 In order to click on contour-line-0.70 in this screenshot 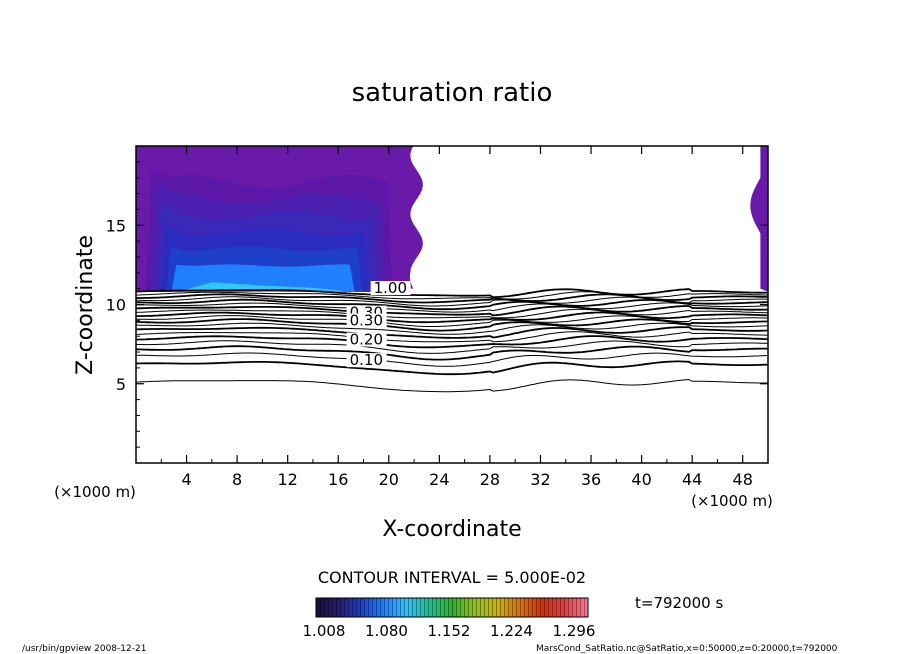, I will do `click(452, 311)`.